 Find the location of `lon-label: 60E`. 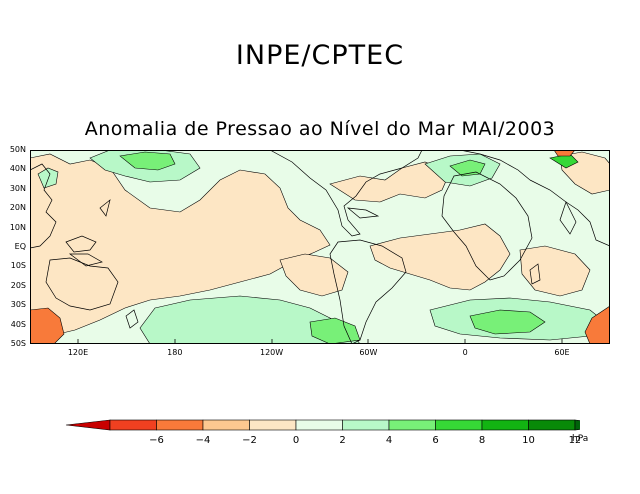

lon-label: 60E is located at coordinates (562, 352).